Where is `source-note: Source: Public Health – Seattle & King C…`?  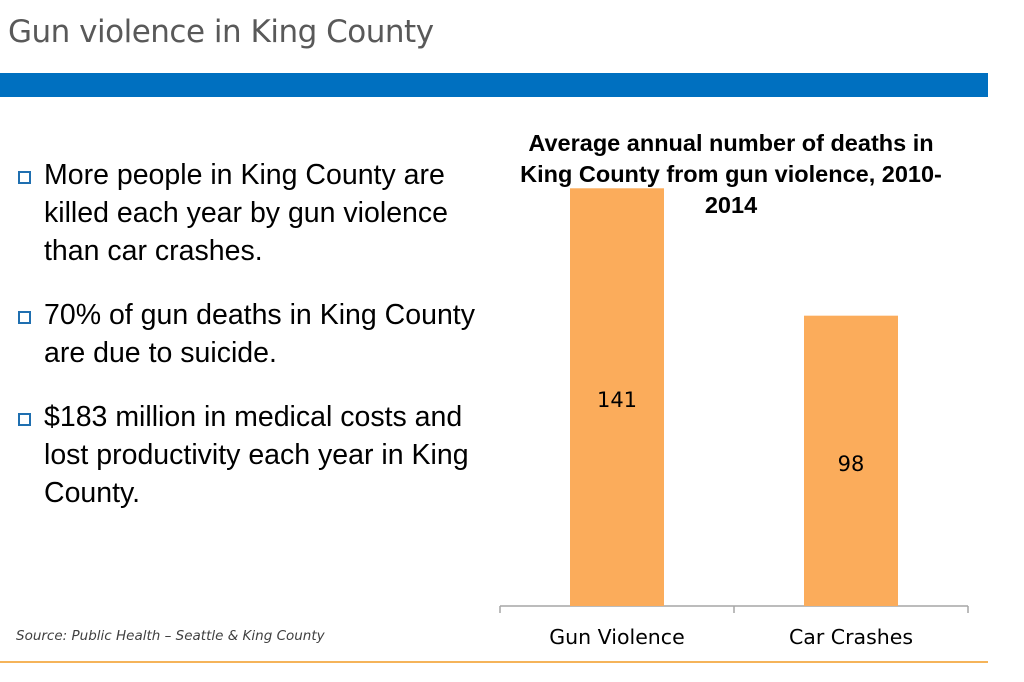
source-note: Source: Public Health – Seattle & King C… is located at coordinates (170, 636).